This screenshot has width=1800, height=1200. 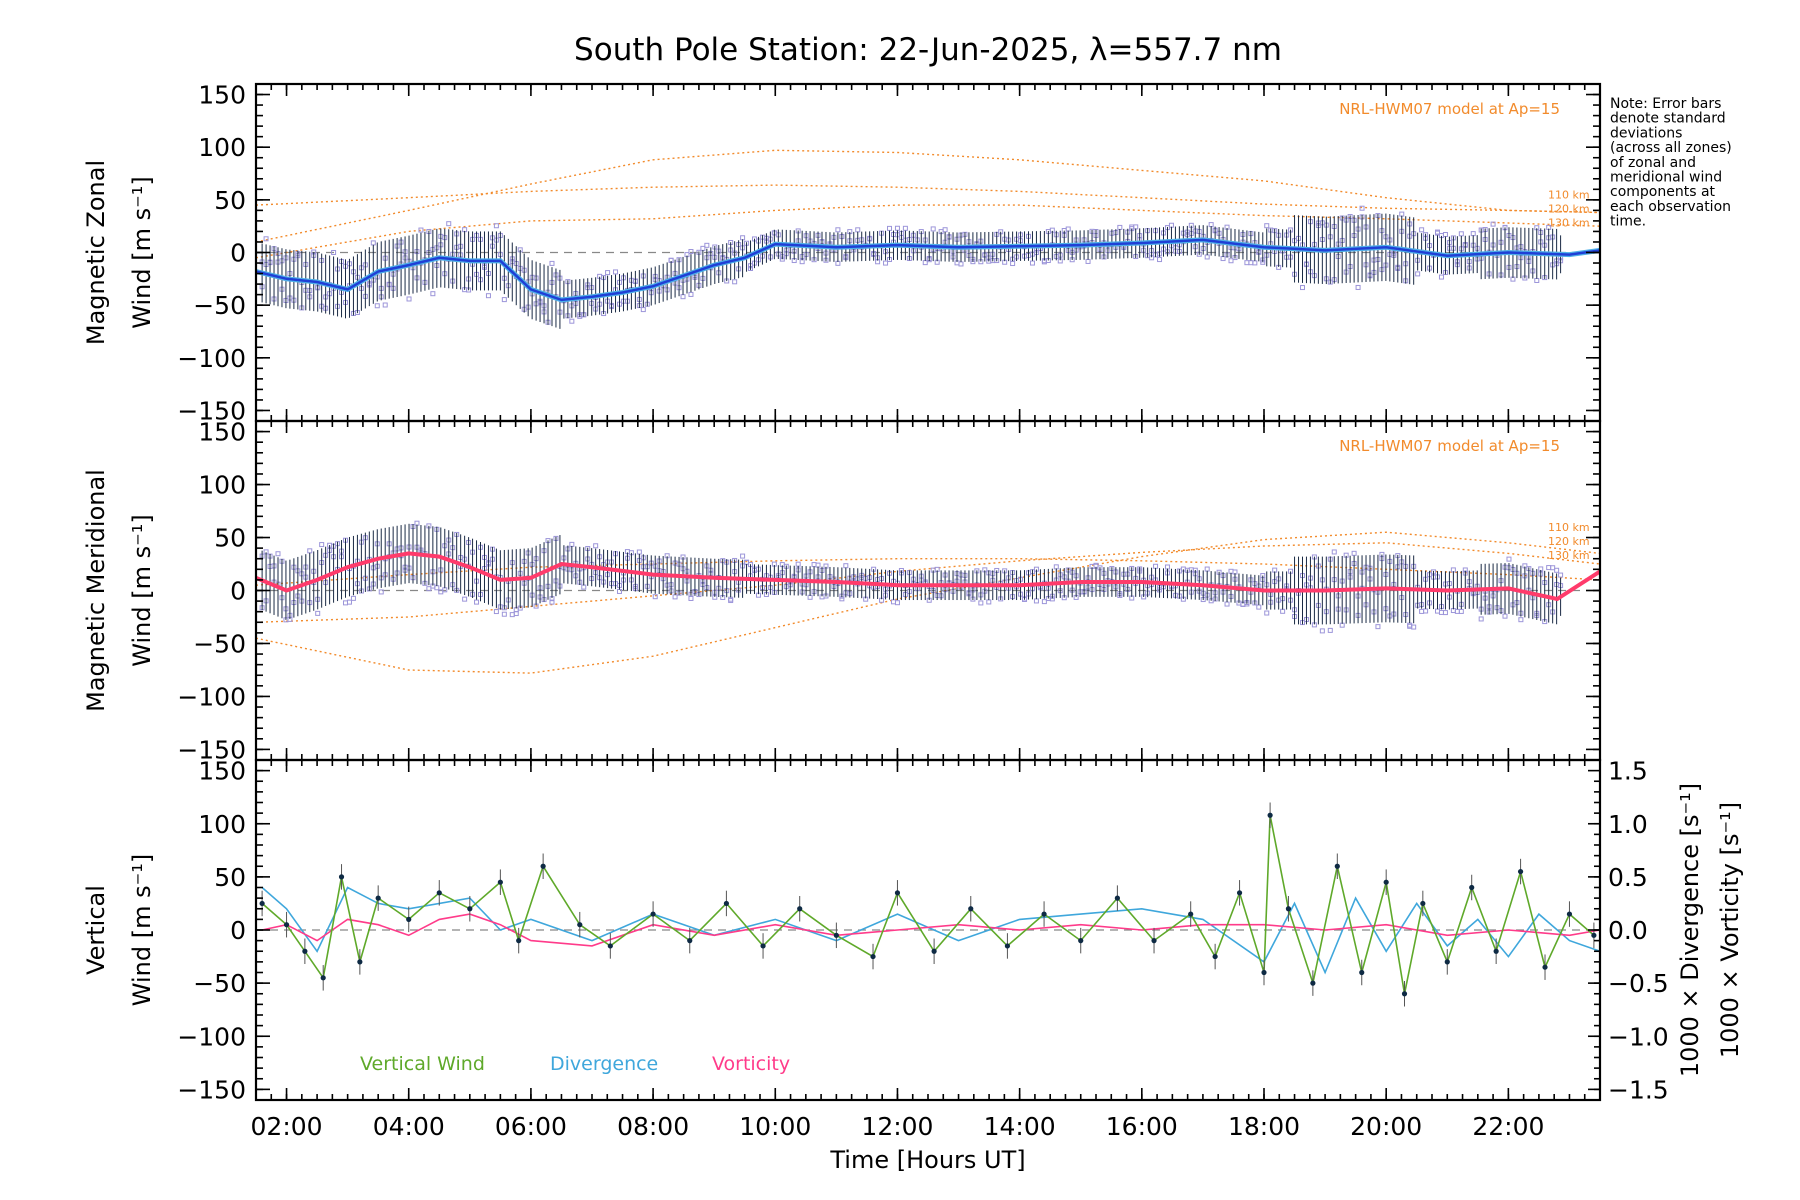 What do you see at coordinates (1449, 446) in the screenshot?
I see `model-label: NRL-HWM07 model at Ap=15` at bounding box center [1449, 446].